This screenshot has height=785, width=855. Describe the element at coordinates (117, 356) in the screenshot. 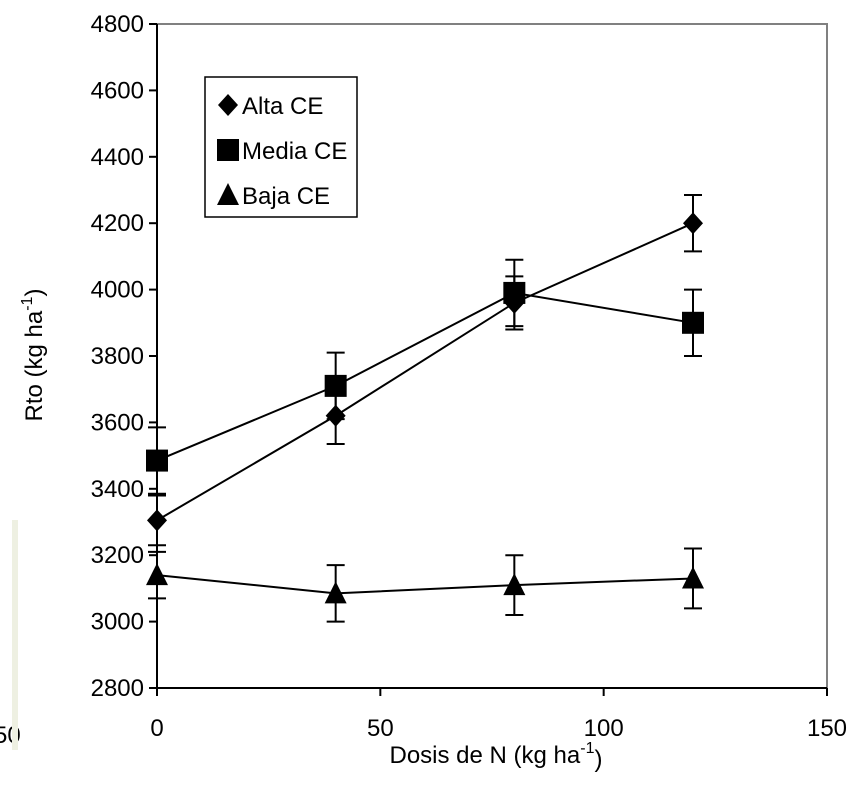

I see `y-tick-label: 3800` at that location.